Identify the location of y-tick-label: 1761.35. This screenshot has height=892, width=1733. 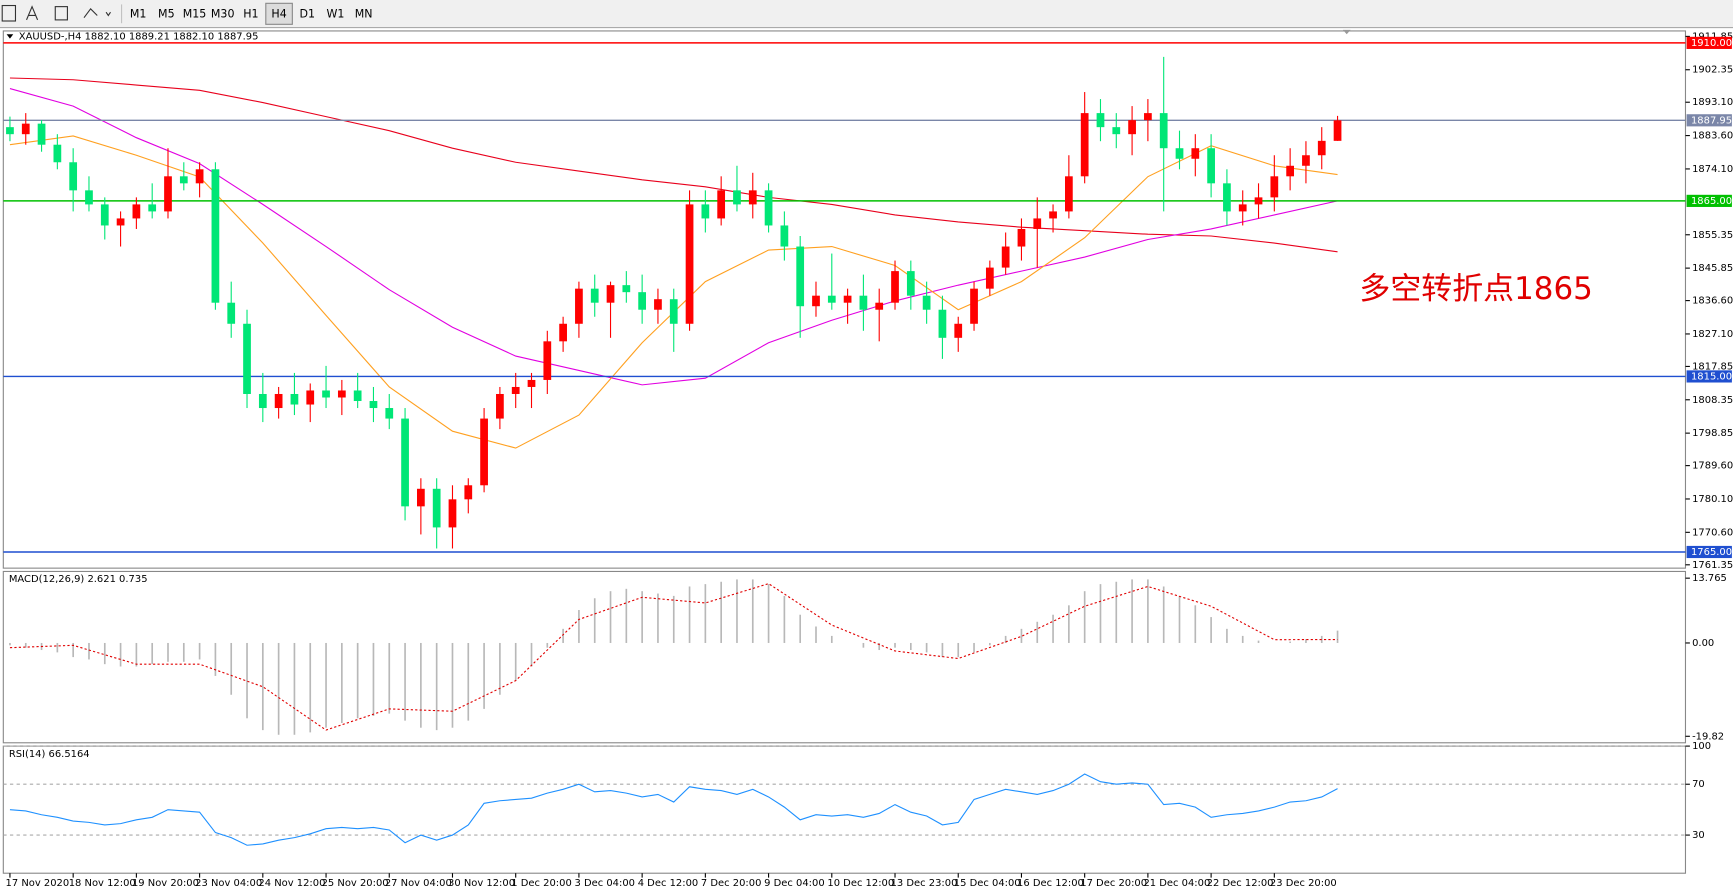
(1712, 565).